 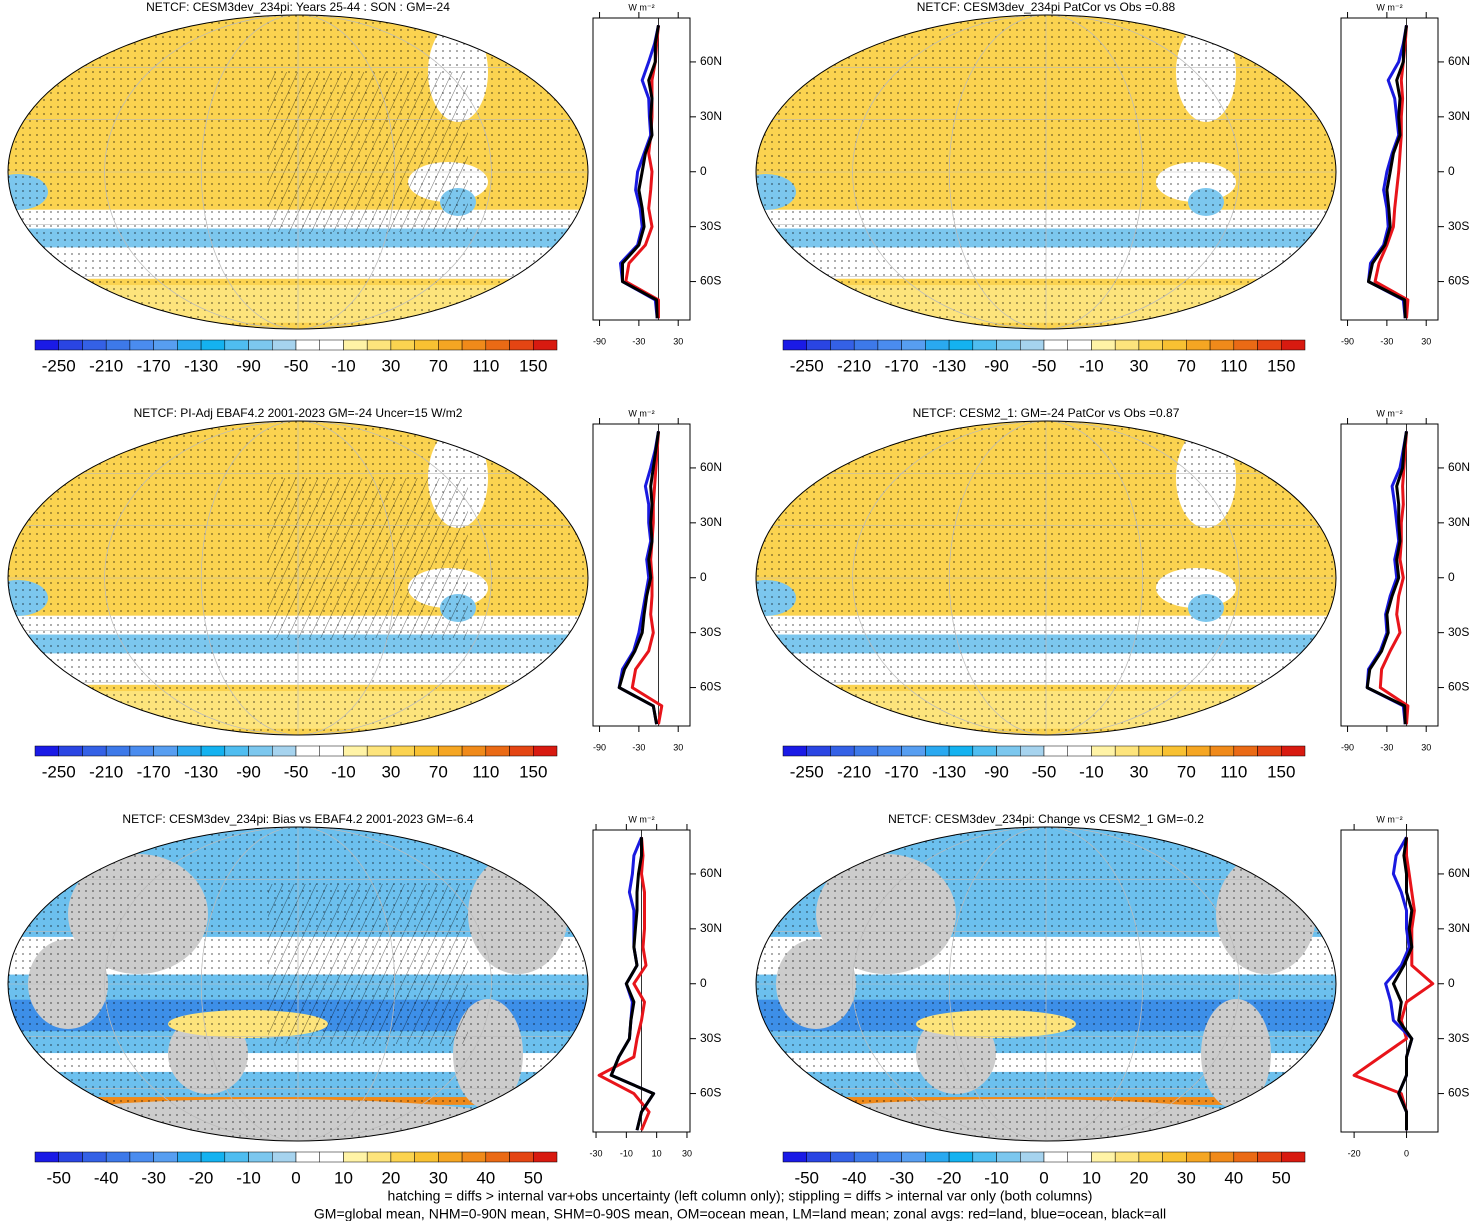 What do you see at coordinates (1186, 771) in the screenshot?
I see `colorbar-label: 70` at bounding box center [1186, 771].